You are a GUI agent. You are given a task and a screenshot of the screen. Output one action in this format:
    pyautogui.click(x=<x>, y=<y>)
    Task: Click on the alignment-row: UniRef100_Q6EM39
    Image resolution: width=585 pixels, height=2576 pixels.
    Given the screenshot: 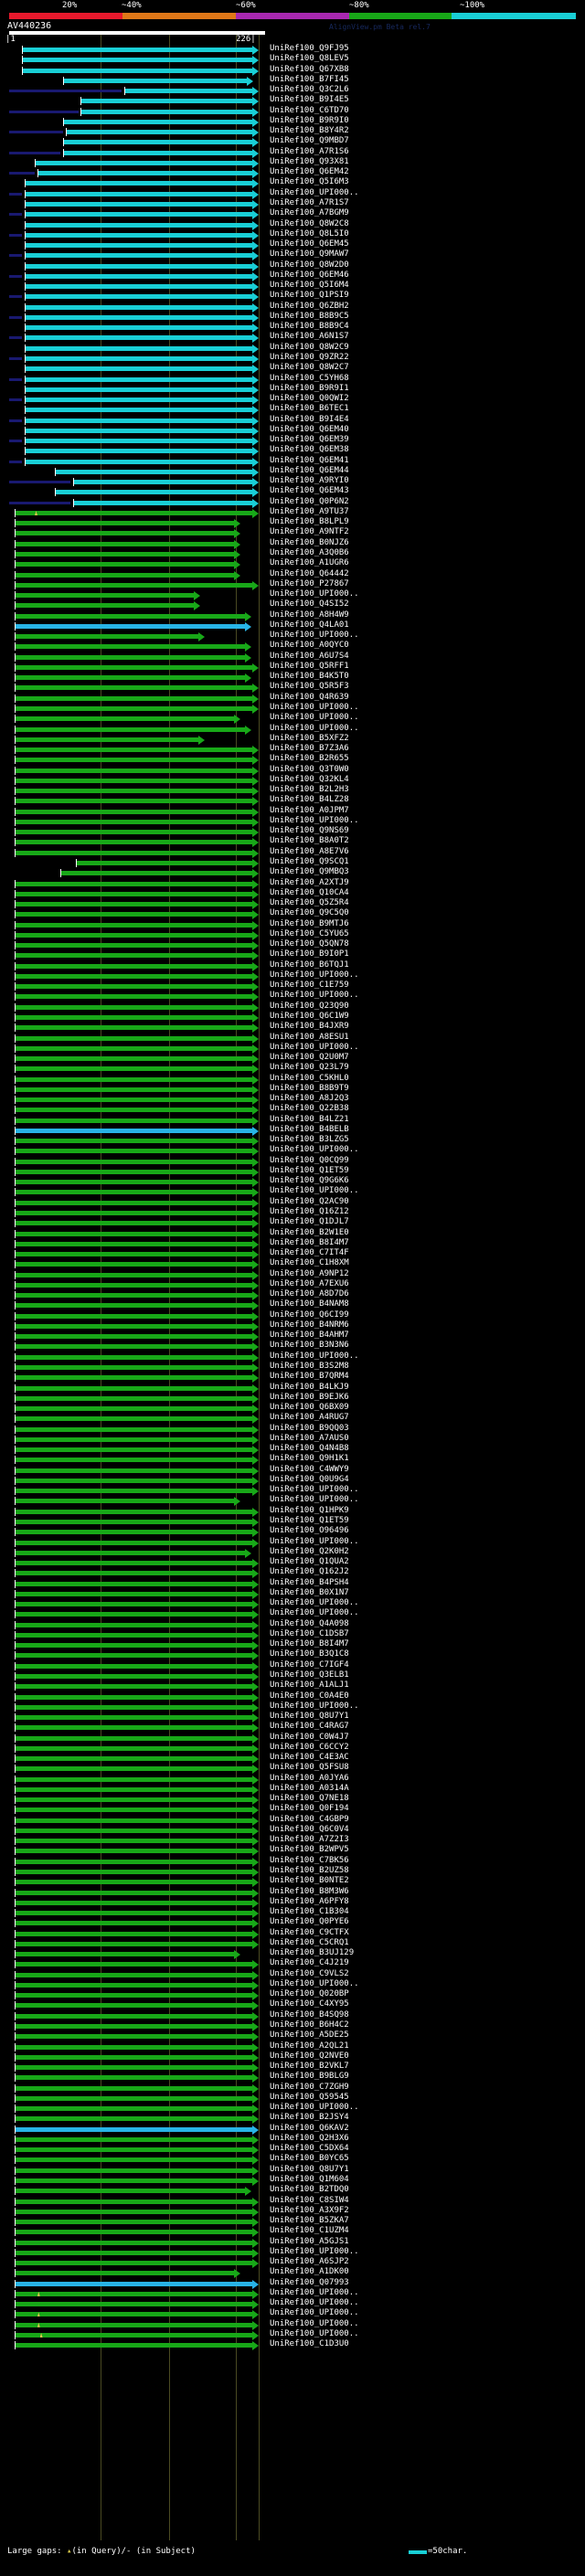 What is the action you would take?
    pyautogui.click(x=293, y=441)
    